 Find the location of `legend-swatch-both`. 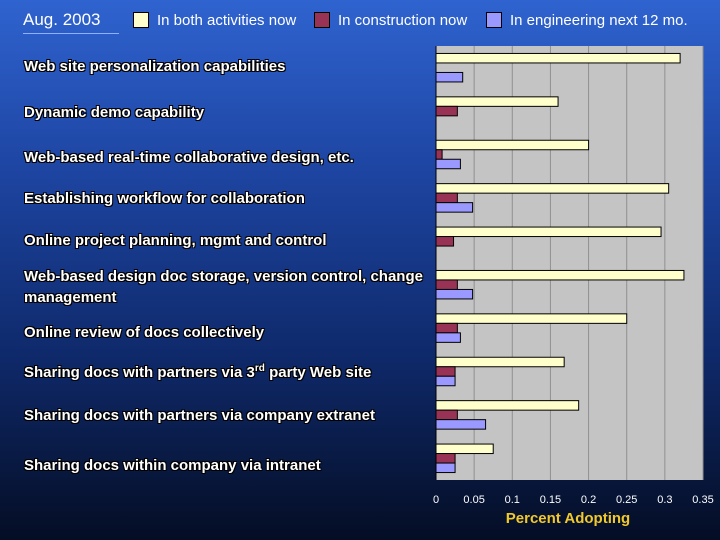

legend-swatch-both is located at coordinates (141, 20).